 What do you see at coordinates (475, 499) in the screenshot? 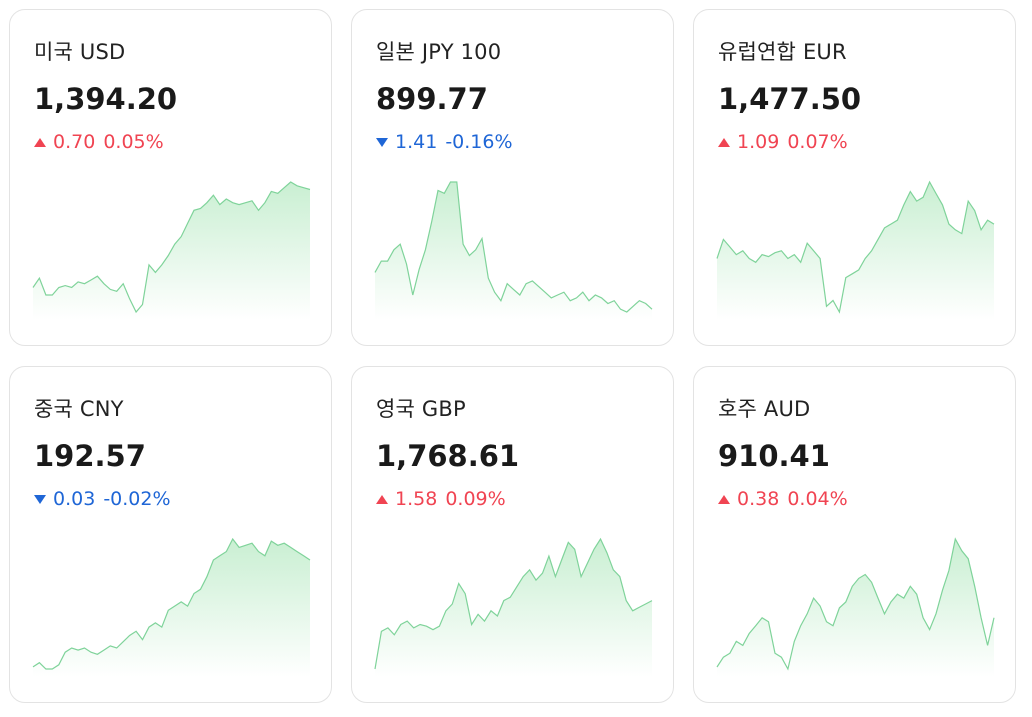
I see `change-percent: 0.09%` at bounding box center [475, 499].